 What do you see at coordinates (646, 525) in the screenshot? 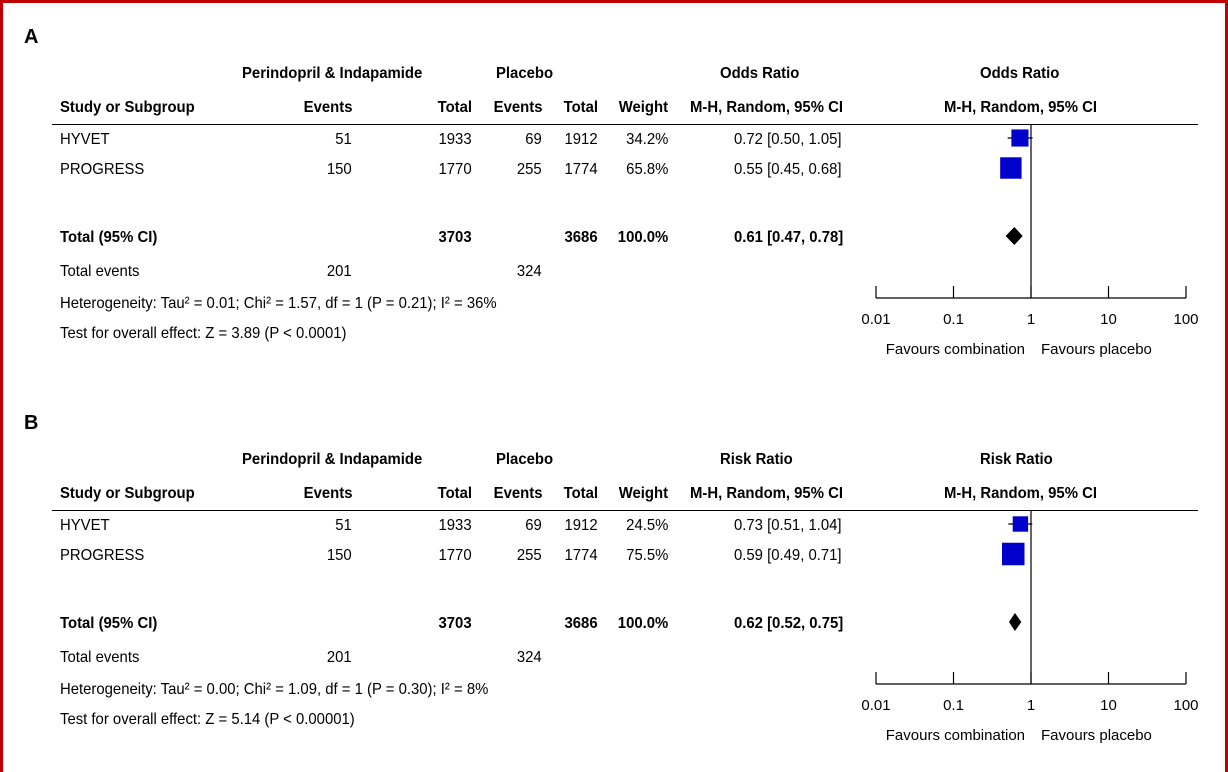
I see `study-weight: 24.5%` at bounding box center [646, 525].